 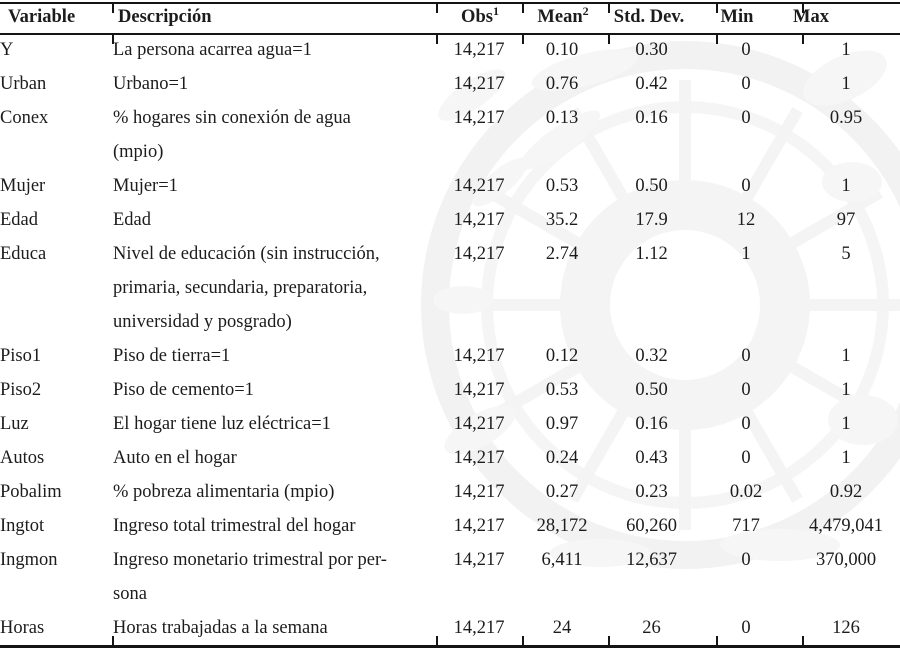 What do you see at coordinates (746, 254) in the screenshot?
I see `min-cell: 1` at bounding box center [746, 254].